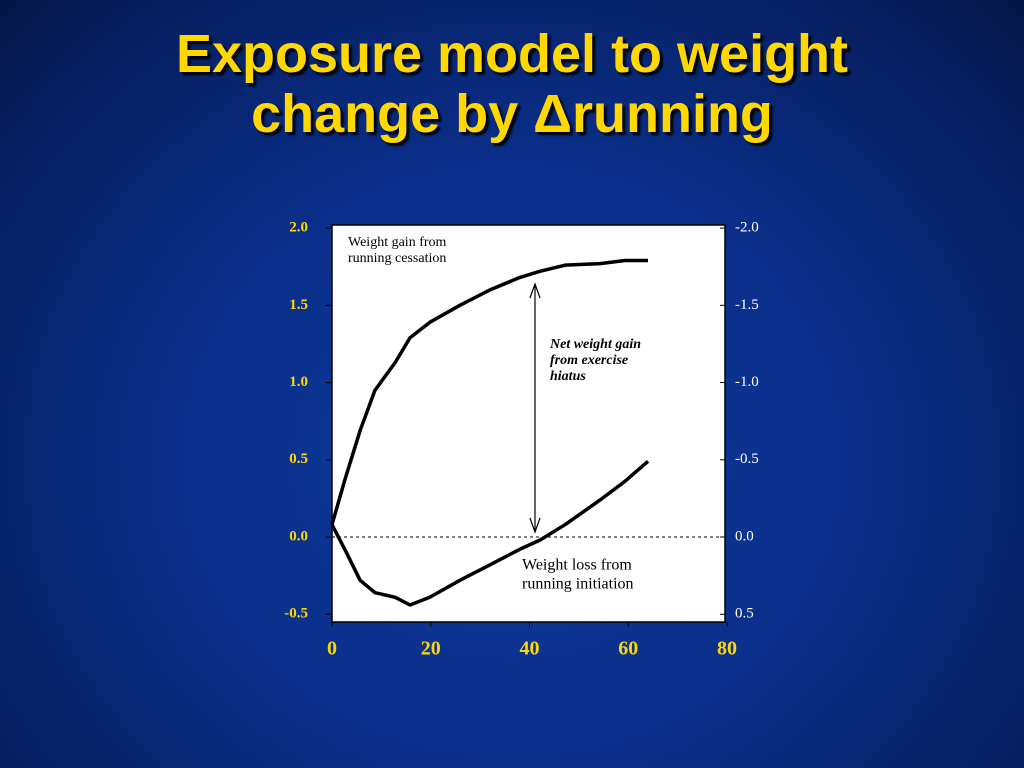 This screenshot has height=768, width=1024. Describe the element at coordinates (744, 614) in the screenshot. I see `y2-tick-label: 0.5` at that location.